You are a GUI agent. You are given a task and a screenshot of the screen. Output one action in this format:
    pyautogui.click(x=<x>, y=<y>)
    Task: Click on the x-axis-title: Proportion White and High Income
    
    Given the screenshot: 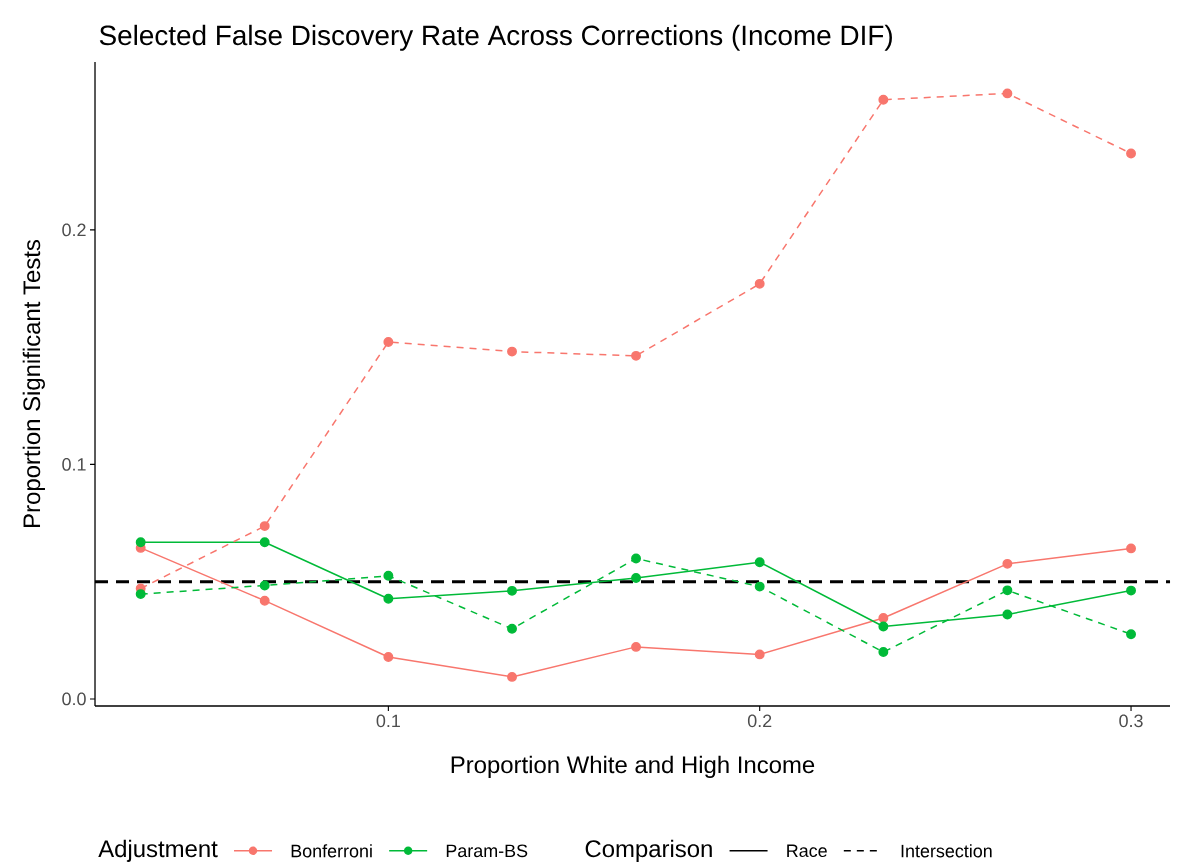 What is the action you would take?
    pyautogui.click(x=633, y=766)
    